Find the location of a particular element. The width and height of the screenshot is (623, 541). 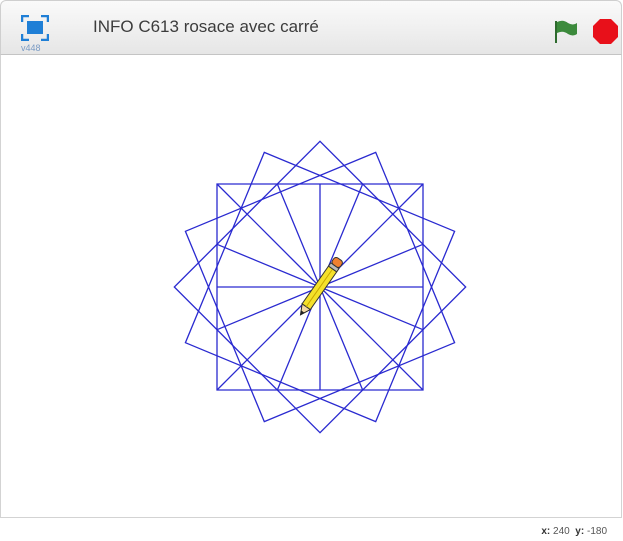

y-value: -180 is located at coordinates (596, 531).